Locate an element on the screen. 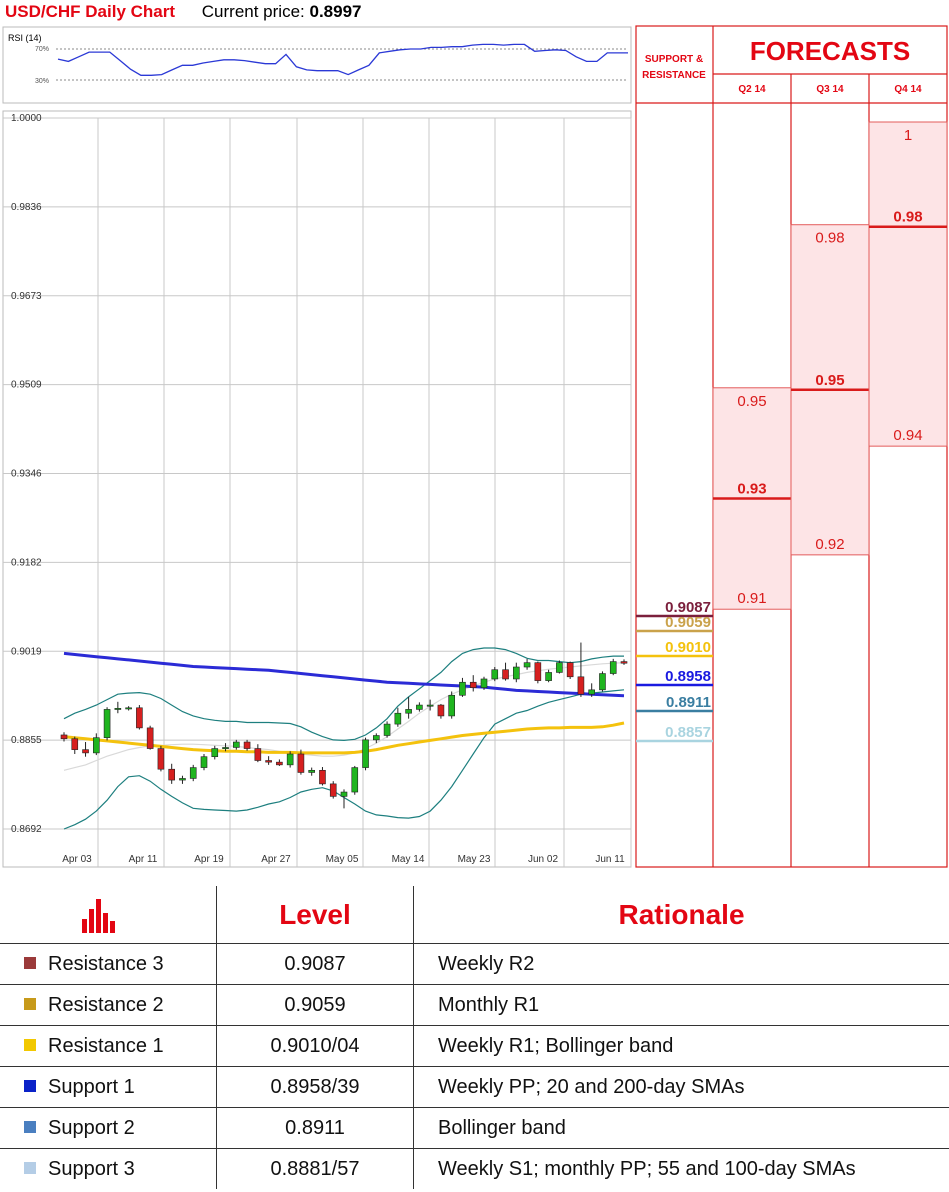  level-rationale: Weekly R1; Bollinger band is located at coordinates (681, 1046).